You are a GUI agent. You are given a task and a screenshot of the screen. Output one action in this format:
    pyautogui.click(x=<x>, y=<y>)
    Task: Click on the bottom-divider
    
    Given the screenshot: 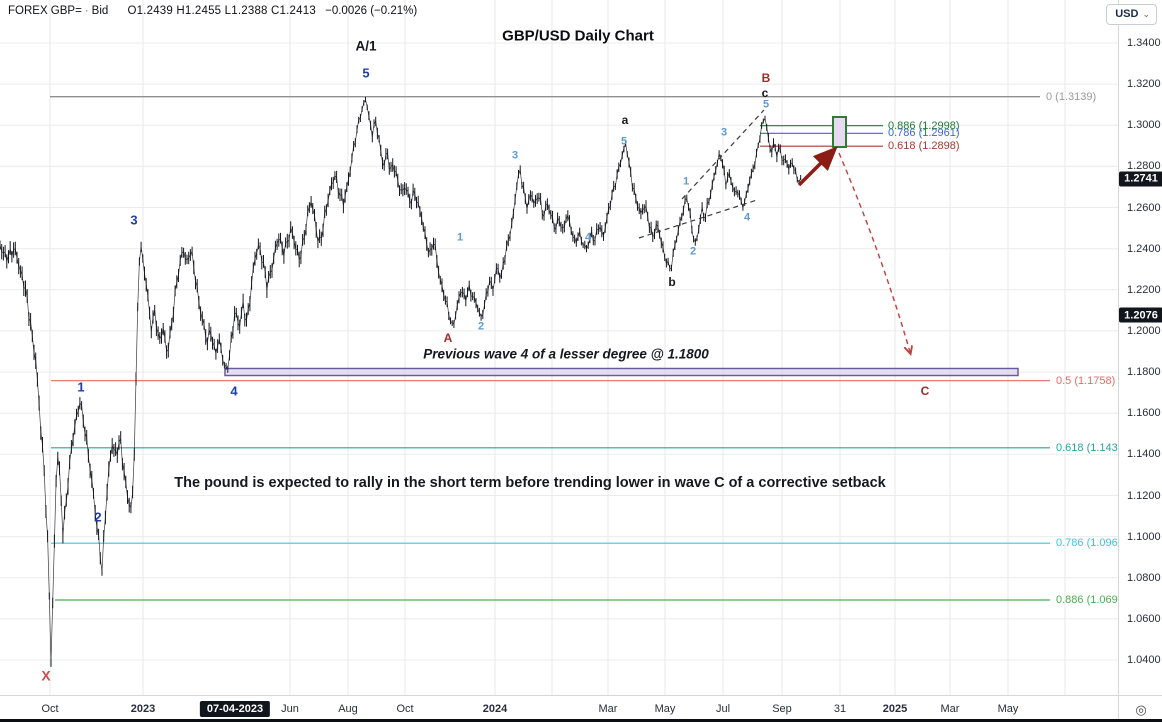 What is the action you would take?
    pyautogui.click(x=581, y=720)
    